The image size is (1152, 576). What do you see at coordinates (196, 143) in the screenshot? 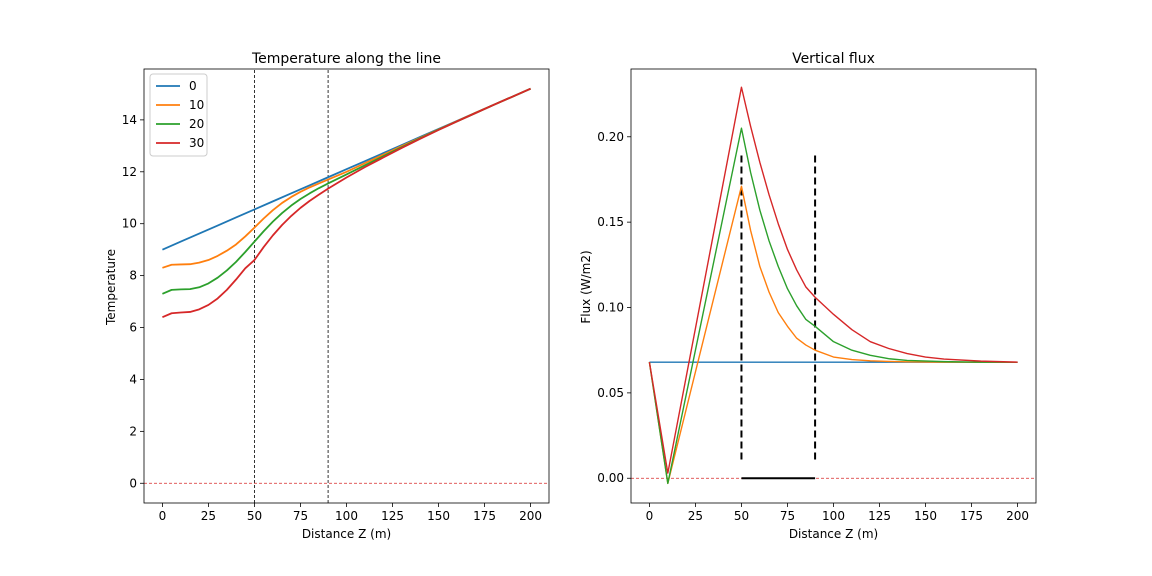
I see `temperature-legend-label-30: 30` at bounding box center [196, 143].